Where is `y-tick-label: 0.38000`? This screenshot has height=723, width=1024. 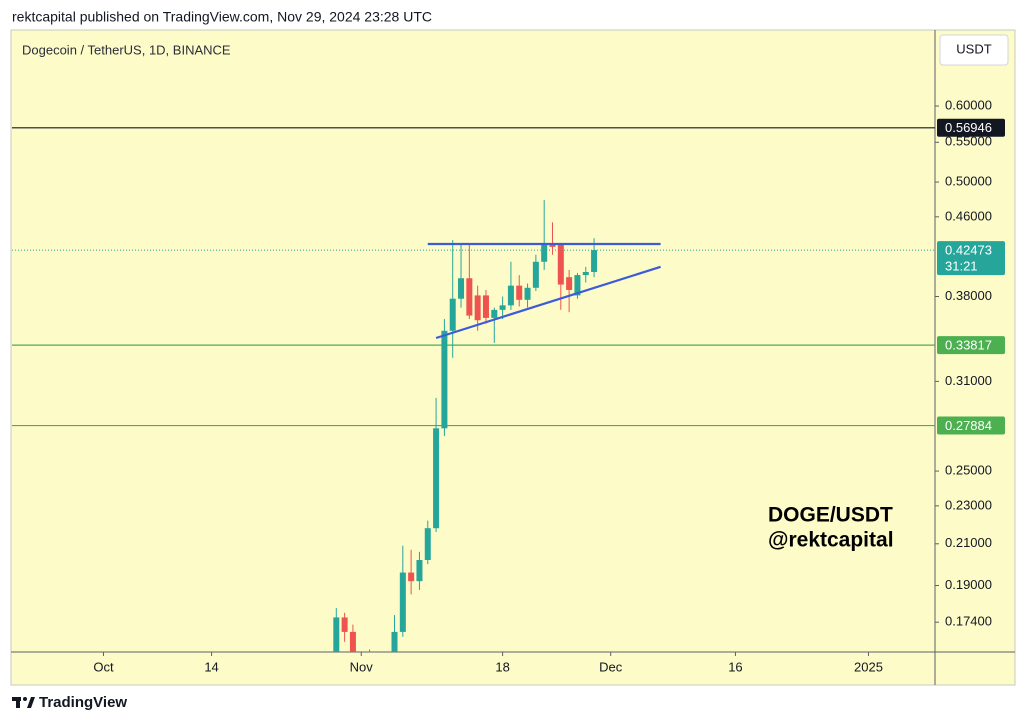
y-tick-label: 0.38000 is located at coordinates (968, 295).